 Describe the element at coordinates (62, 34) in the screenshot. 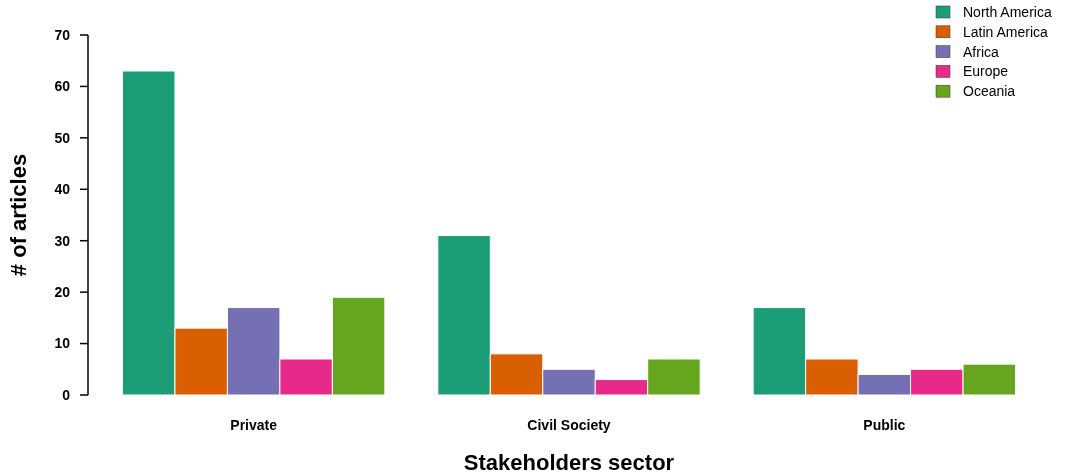

I see `y-tick-label: 70` at that location.